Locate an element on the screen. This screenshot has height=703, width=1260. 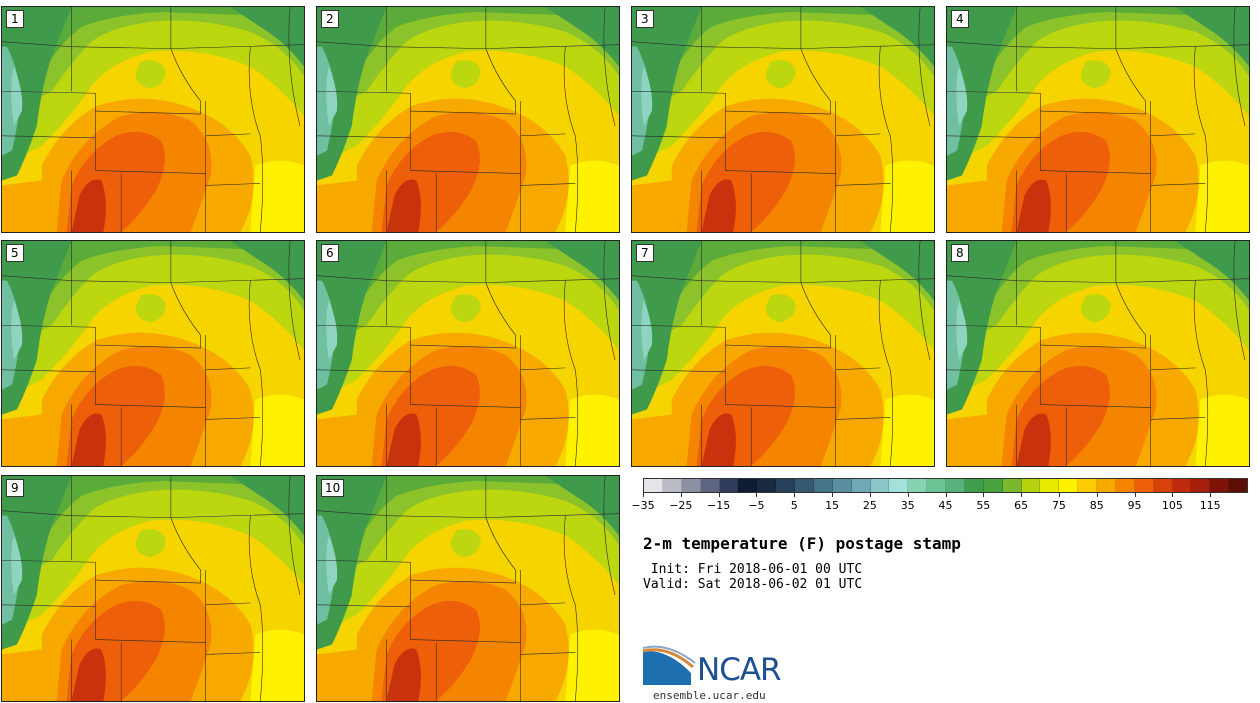
colorbar-ticks: −35 −25 −15 −5 5 15 25 35 45 55 65 75 85 95 105 115 is located at coordinates (939, 503).